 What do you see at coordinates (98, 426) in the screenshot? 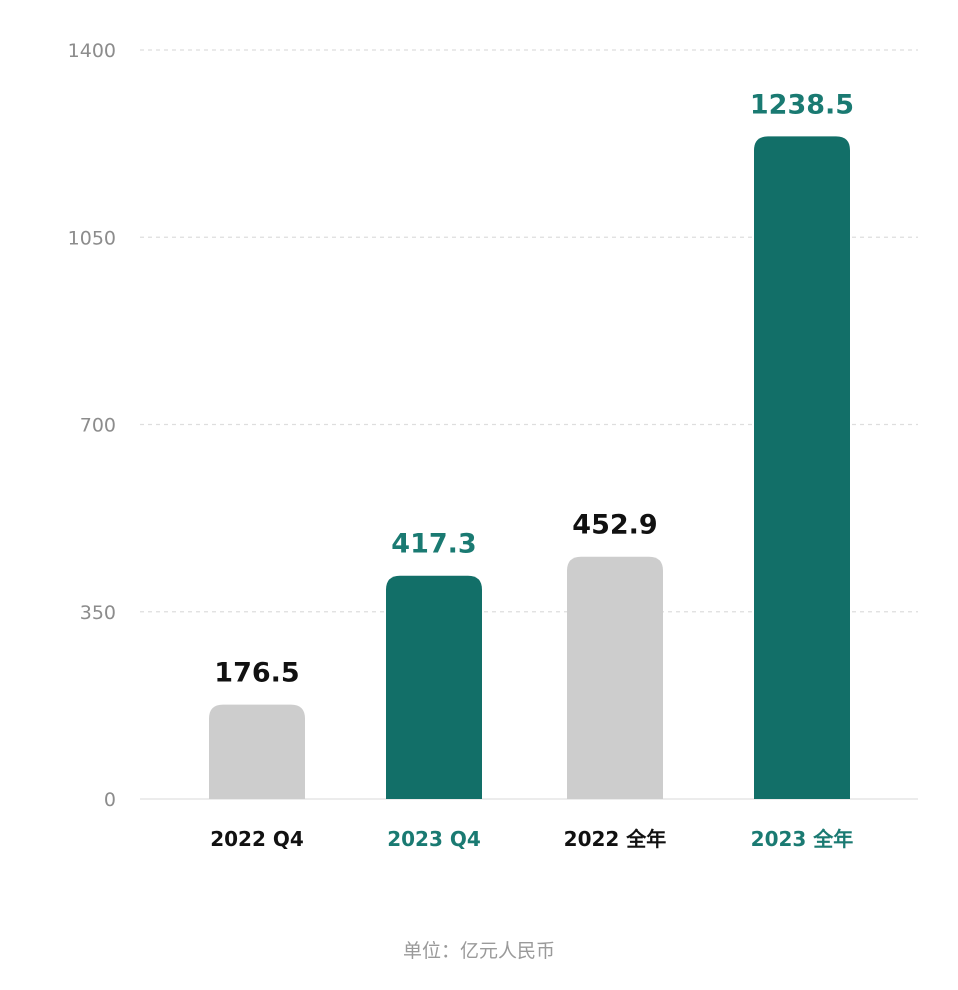
I see `y-tick-label: 700` at bounding box center [98, 426].